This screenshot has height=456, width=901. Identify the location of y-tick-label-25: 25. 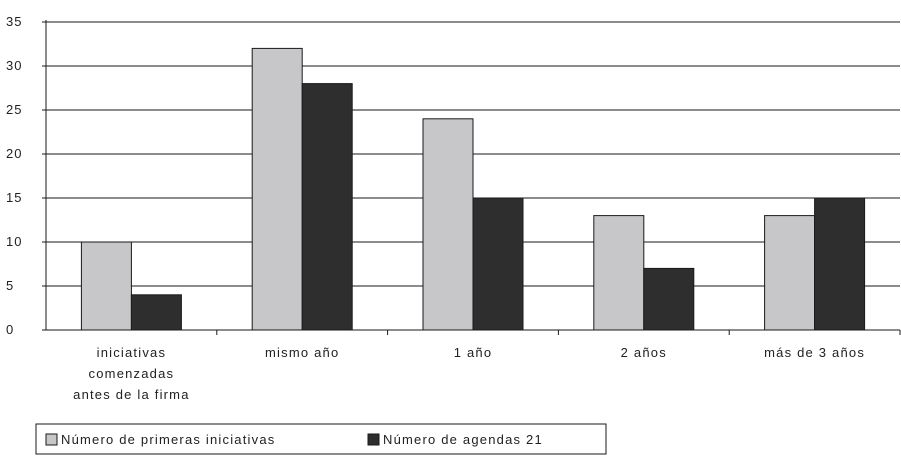
(14, 109).